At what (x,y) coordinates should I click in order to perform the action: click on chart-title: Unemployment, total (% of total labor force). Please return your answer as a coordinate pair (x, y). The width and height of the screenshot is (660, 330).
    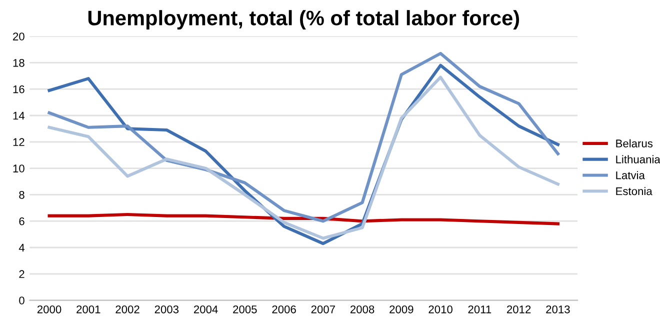
    Looking at the image, I should click on (304, 20).